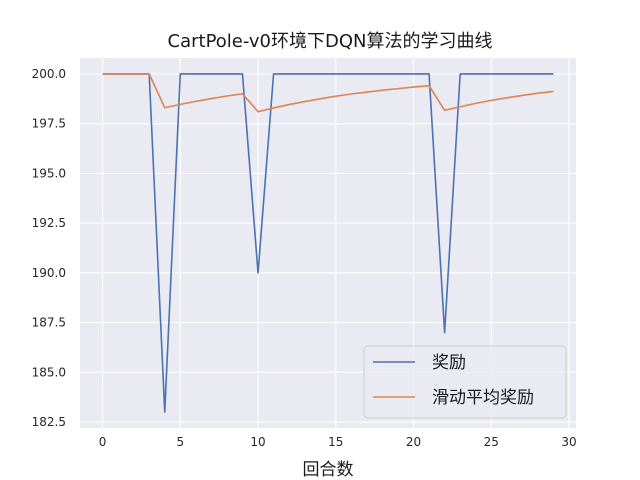  Describe the element at coordinates (49, 323) in the screenshot. I see `y-tick-label: 187.5` at that location.